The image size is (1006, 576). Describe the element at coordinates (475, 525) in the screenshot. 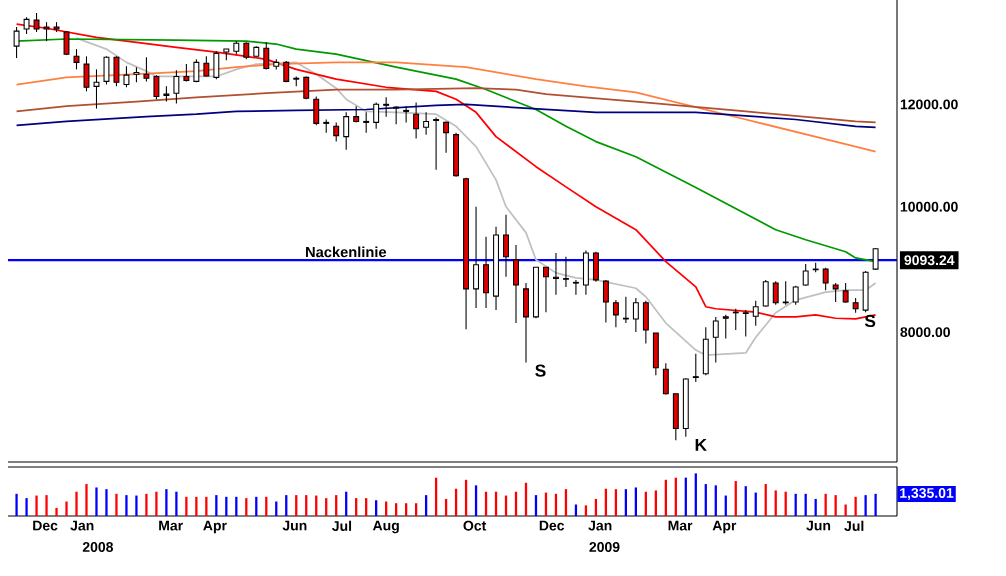

I see `x-tick-label: Oct` at that location.